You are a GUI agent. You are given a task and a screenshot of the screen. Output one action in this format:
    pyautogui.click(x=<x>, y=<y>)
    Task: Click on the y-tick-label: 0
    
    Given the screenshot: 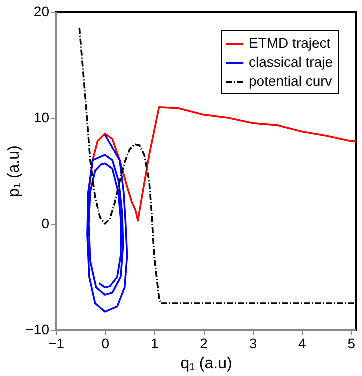 What is the action you would take?
    pyautogui.click(x=46, y=224)
    